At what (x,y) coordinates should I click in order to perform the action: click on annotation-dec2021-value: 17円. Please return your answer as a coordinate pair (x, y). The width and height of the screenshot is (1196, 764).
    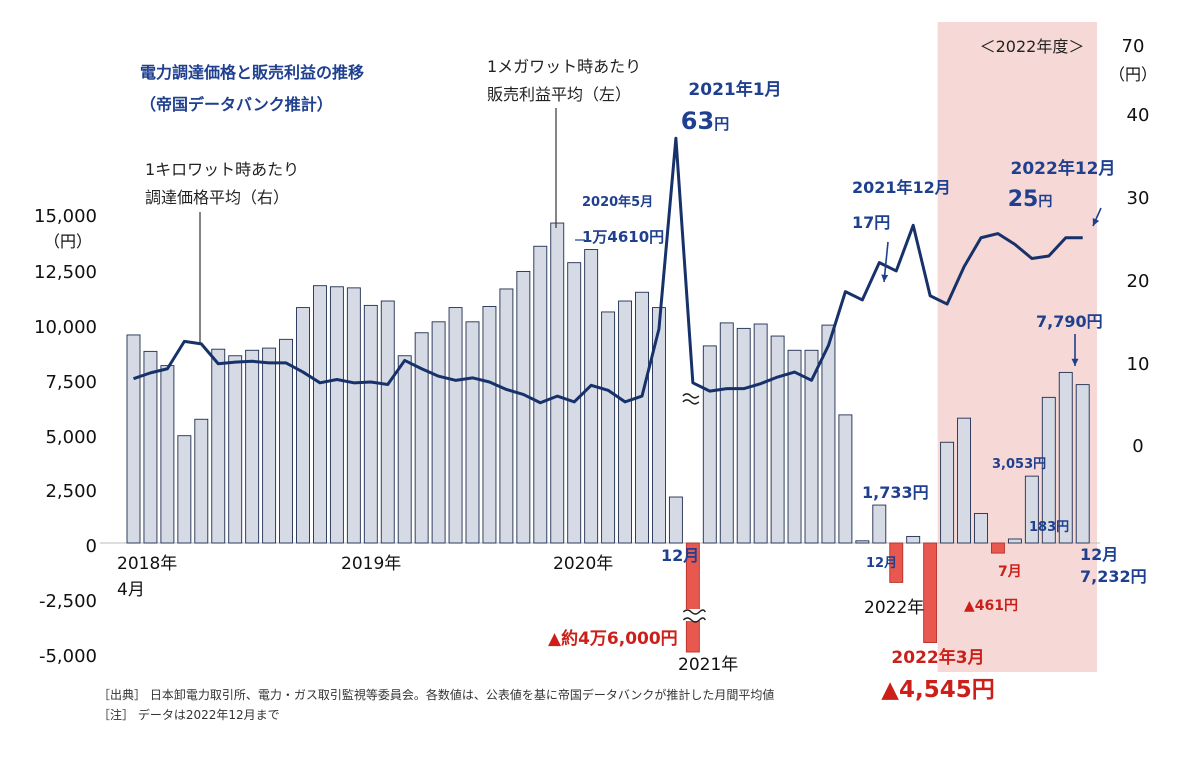
    Looking at the image, I should click on (871, 222).